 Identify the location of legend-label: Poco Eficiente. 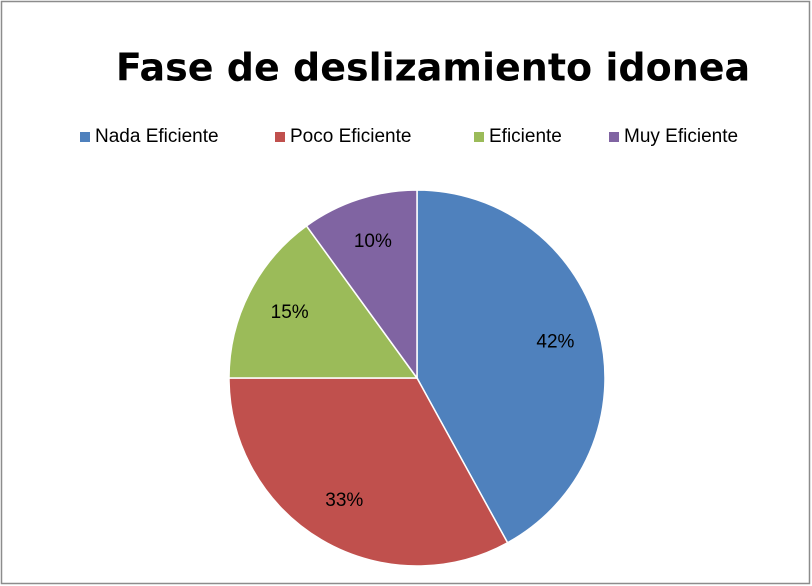
(350, 136).